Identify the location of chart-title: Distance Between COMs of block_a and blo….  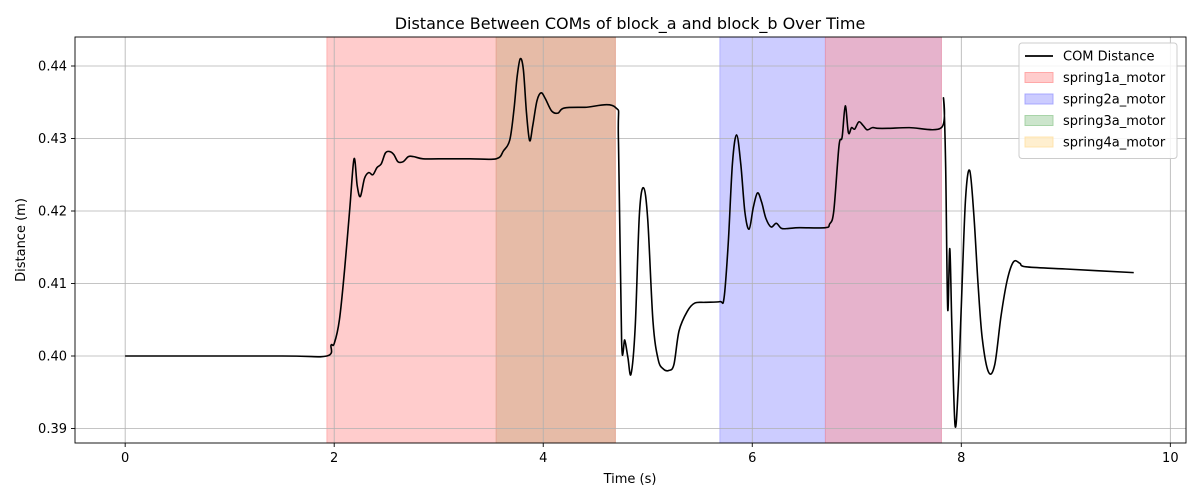
(630, 24).